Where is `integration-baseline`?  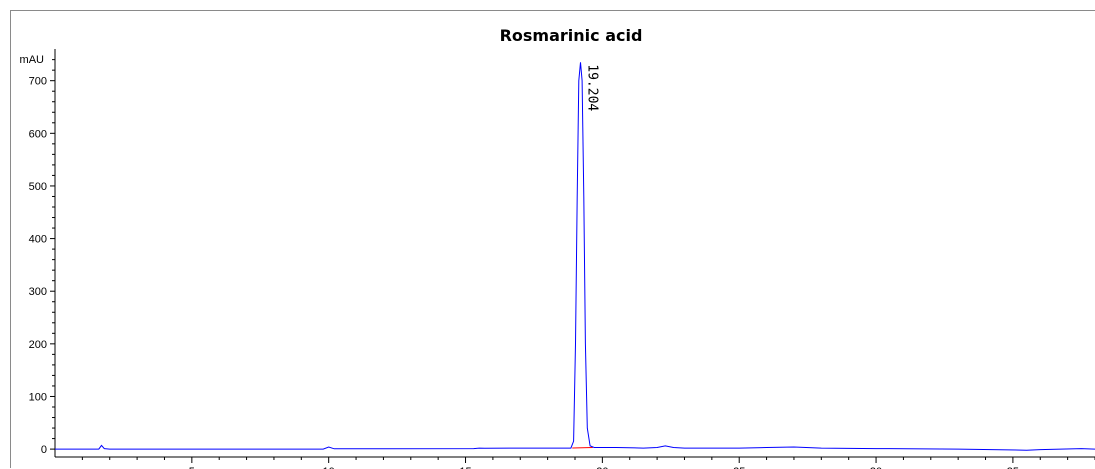 integration-baseline is located at coordinates (582, 448).